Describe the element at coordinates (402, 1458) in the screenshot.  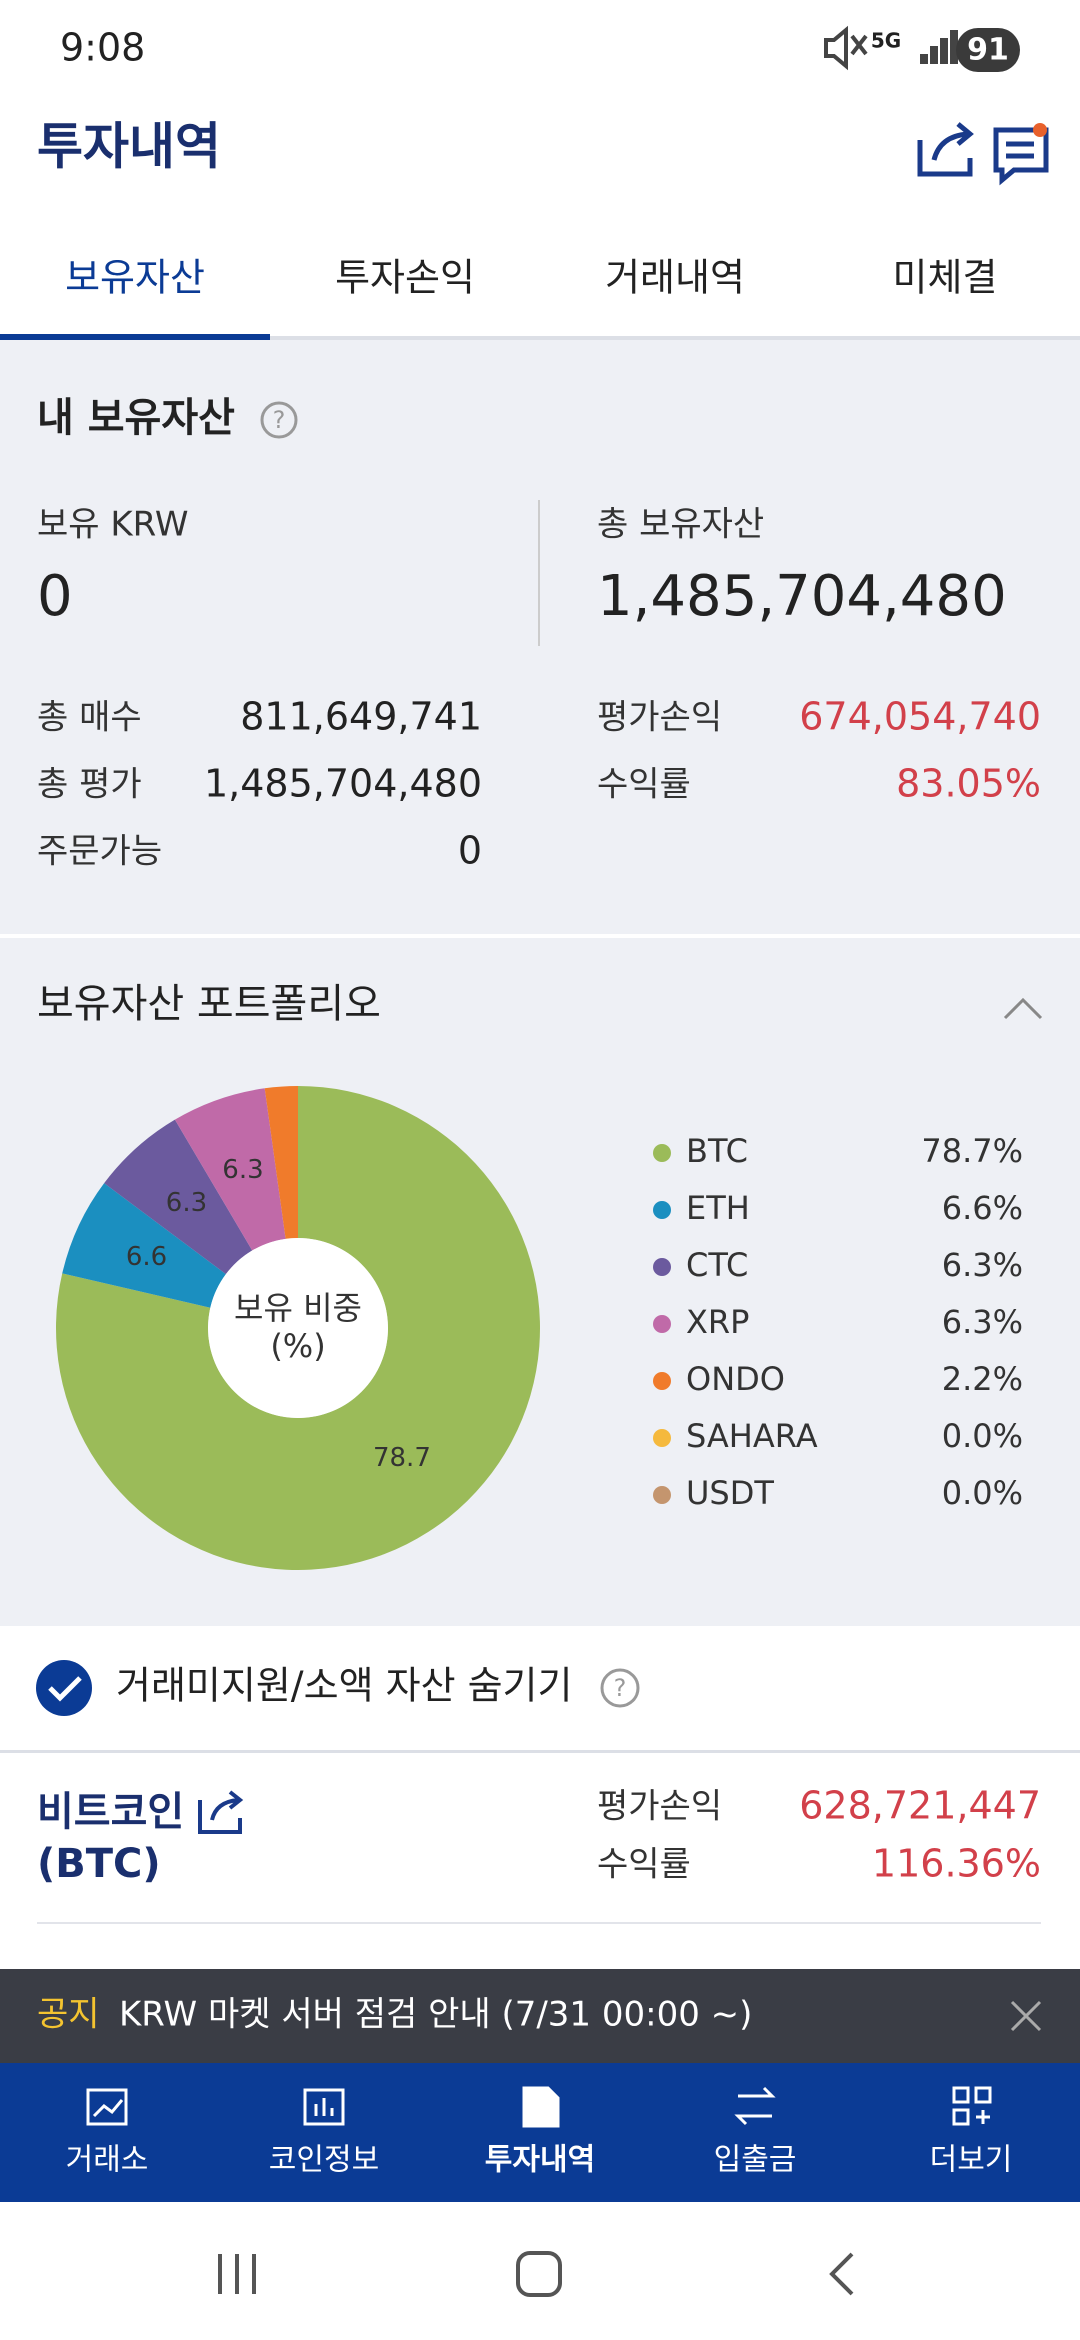
I see `slice-label: 78.7` at that location.